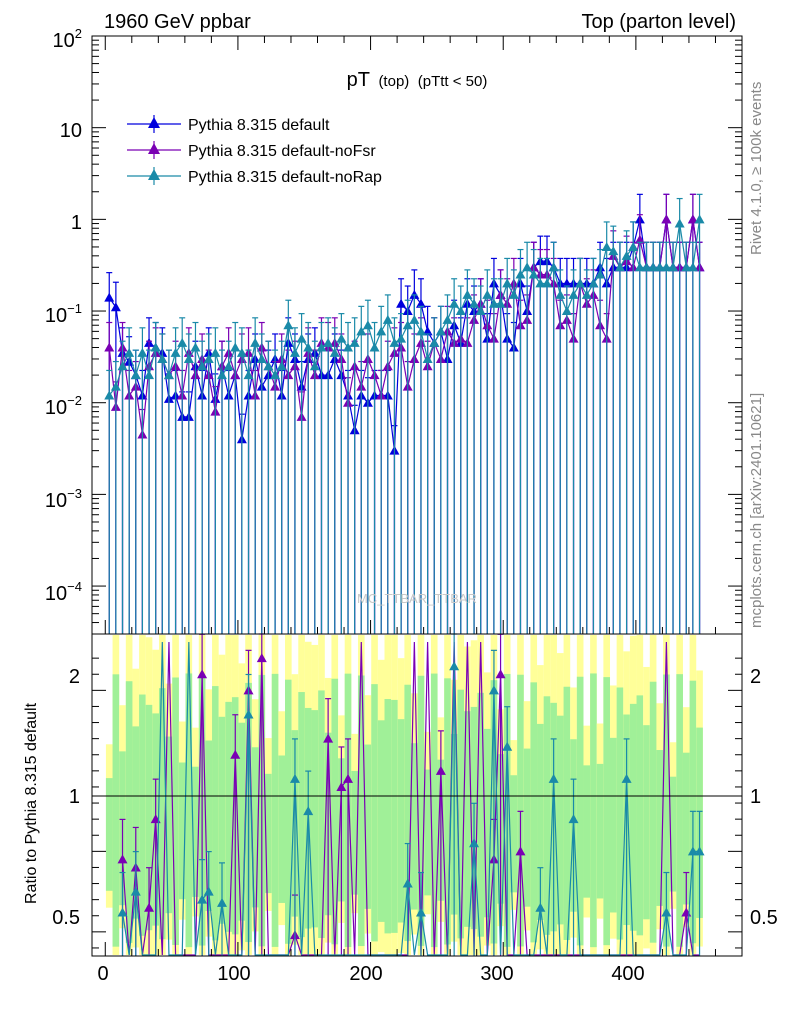  I want to click on header-left: 1960 GeV ppbar, so click(177, 22).